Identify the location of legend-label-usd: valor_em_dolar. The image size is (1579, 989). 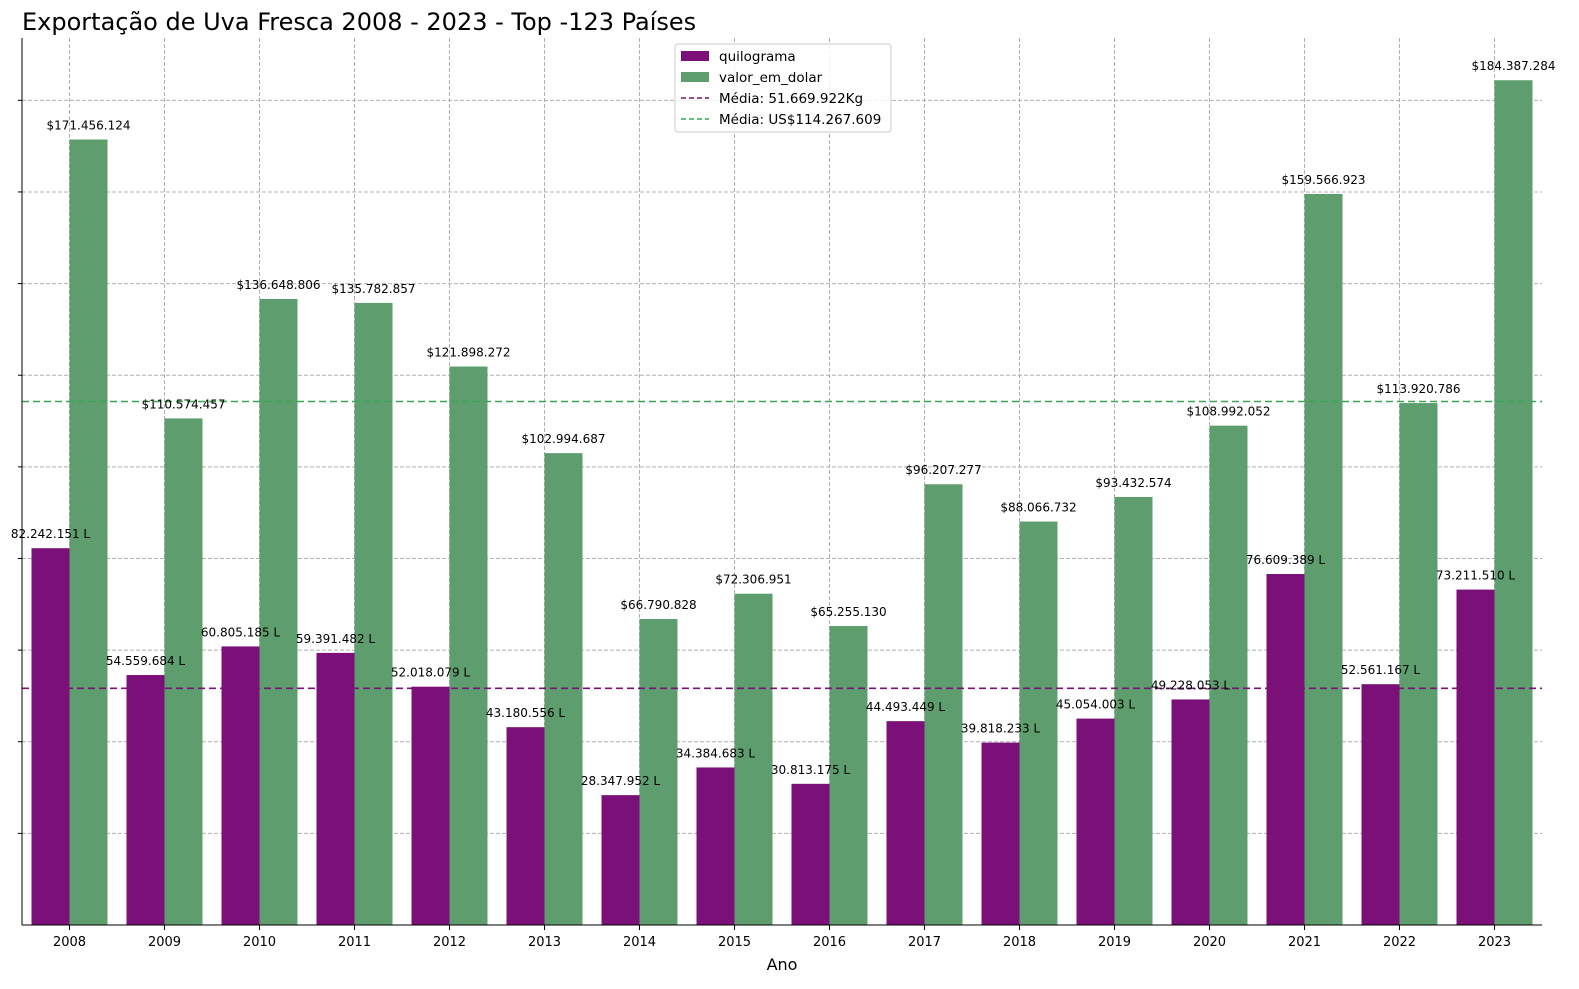
(771, 78).